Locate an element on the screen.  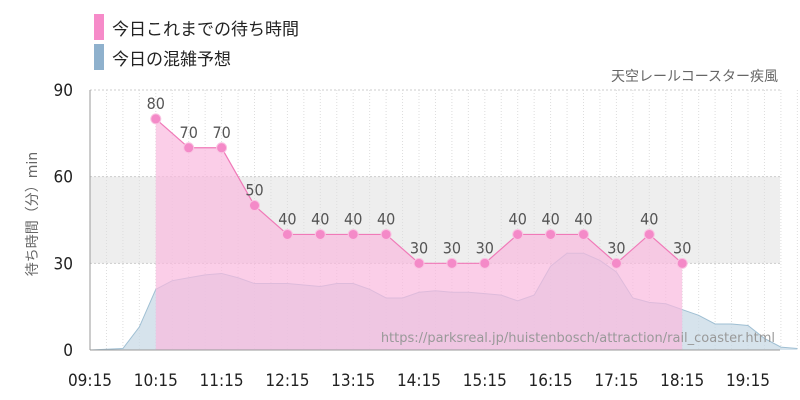
wait-data-label: 80 is located at coordinates (156, 103).